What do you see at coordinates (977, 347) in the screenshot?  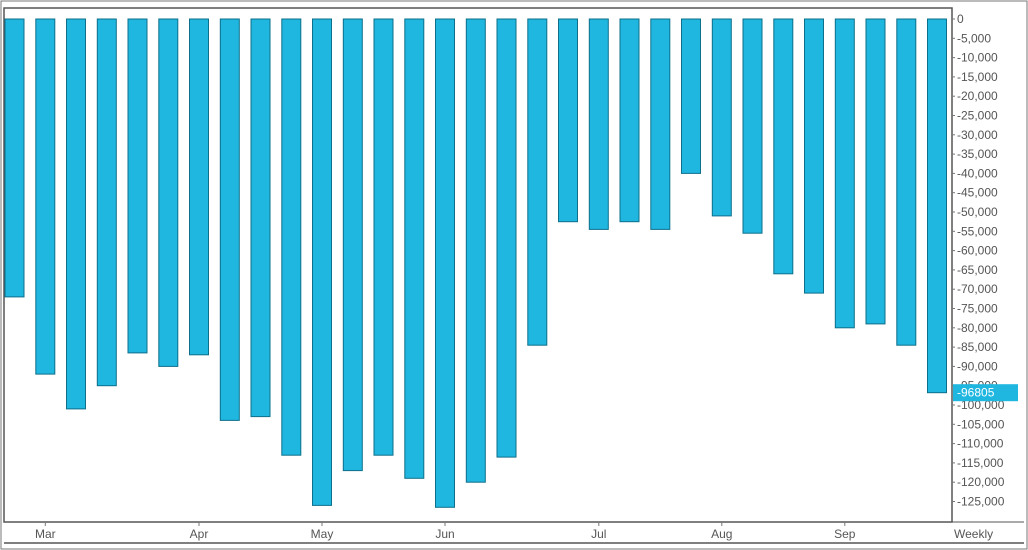 I see `y-tick-label: -85,000` at bounding box center [977, 347].